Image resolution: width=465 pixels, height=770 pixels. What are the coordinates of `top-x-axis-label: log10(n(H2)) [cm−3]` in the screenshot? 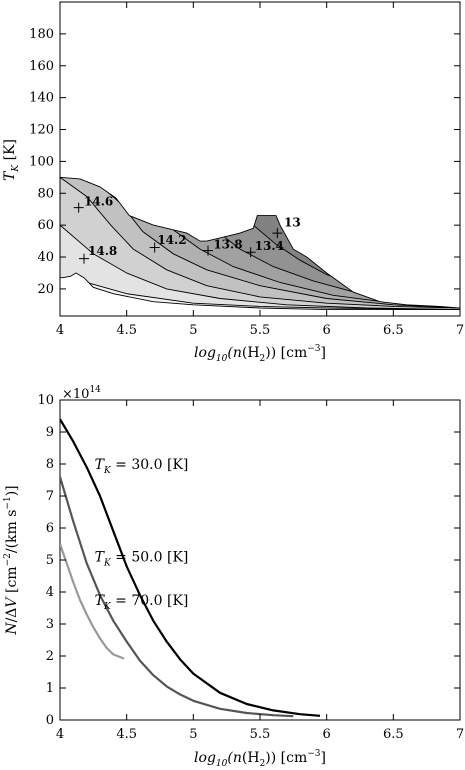 It's located at (260, 354).